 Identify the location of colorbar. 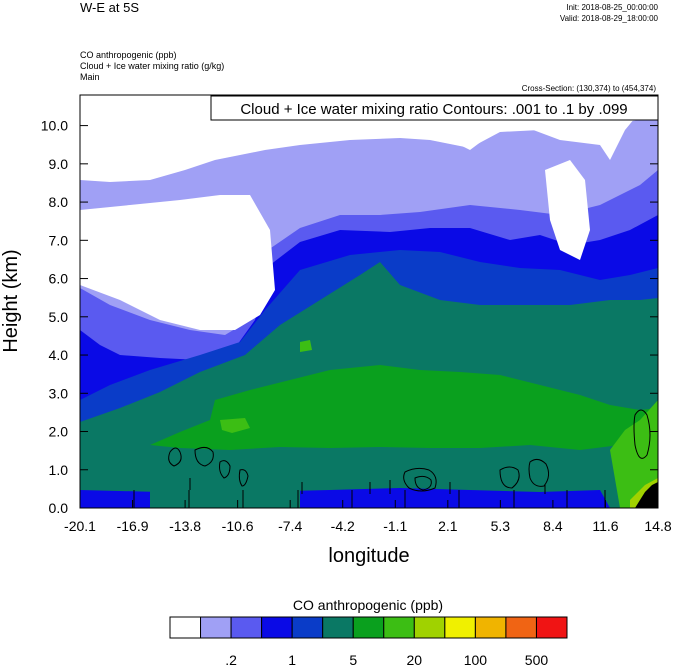
(368, 627).